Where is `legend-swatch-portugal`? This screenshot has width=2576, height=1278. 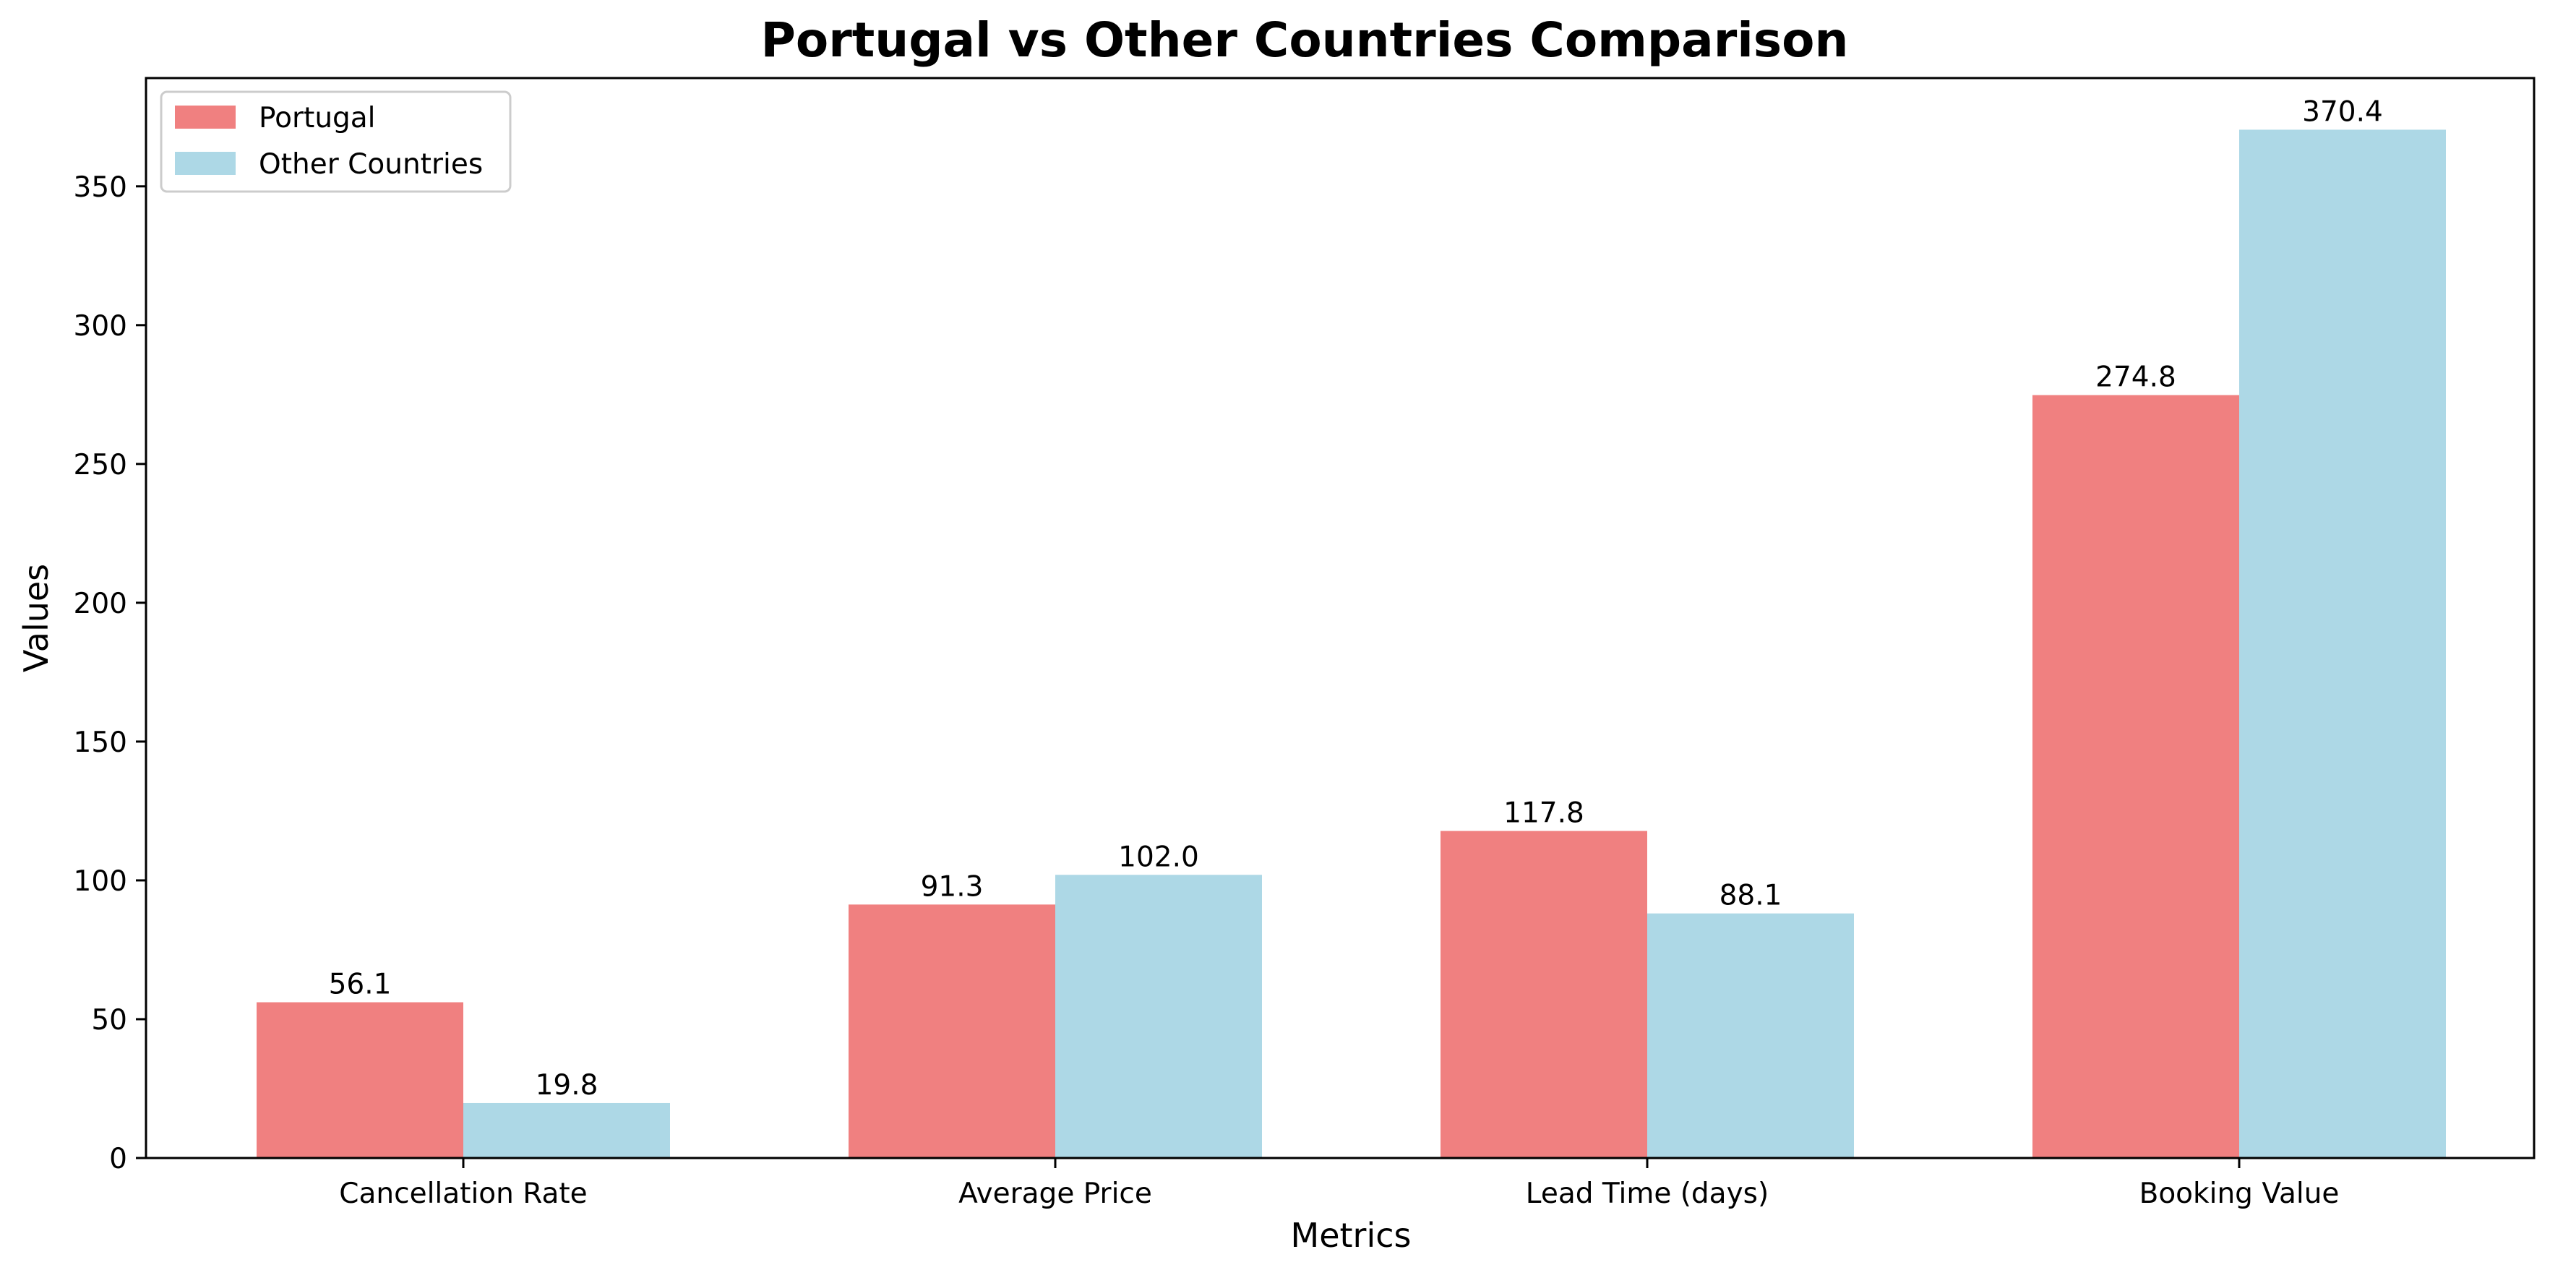 legend-swatch-portugal is located at coordinates (206, 117).